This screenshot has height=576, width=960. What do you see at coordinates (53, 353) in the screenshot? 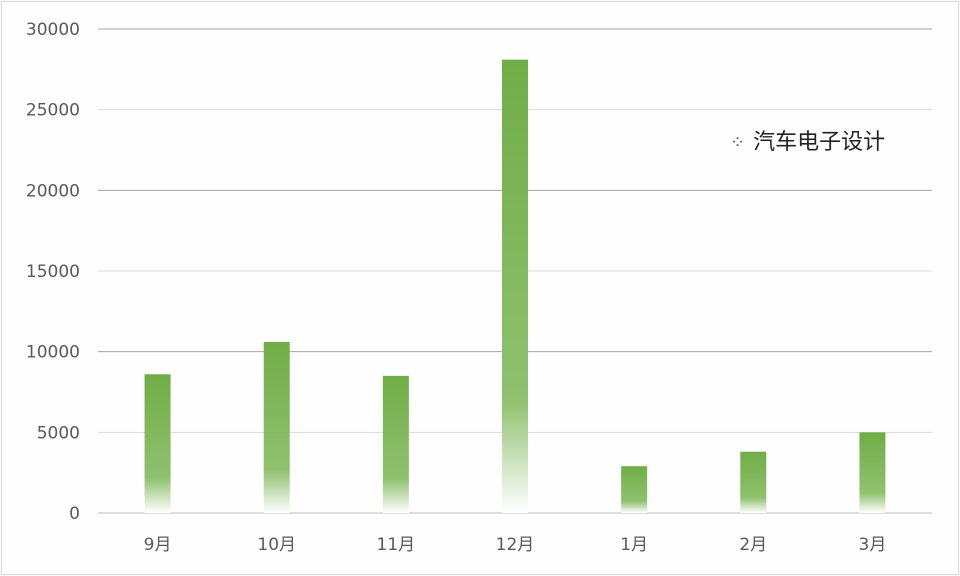
I see `y-tick-label: 10000` at bounding box center [53, 353].